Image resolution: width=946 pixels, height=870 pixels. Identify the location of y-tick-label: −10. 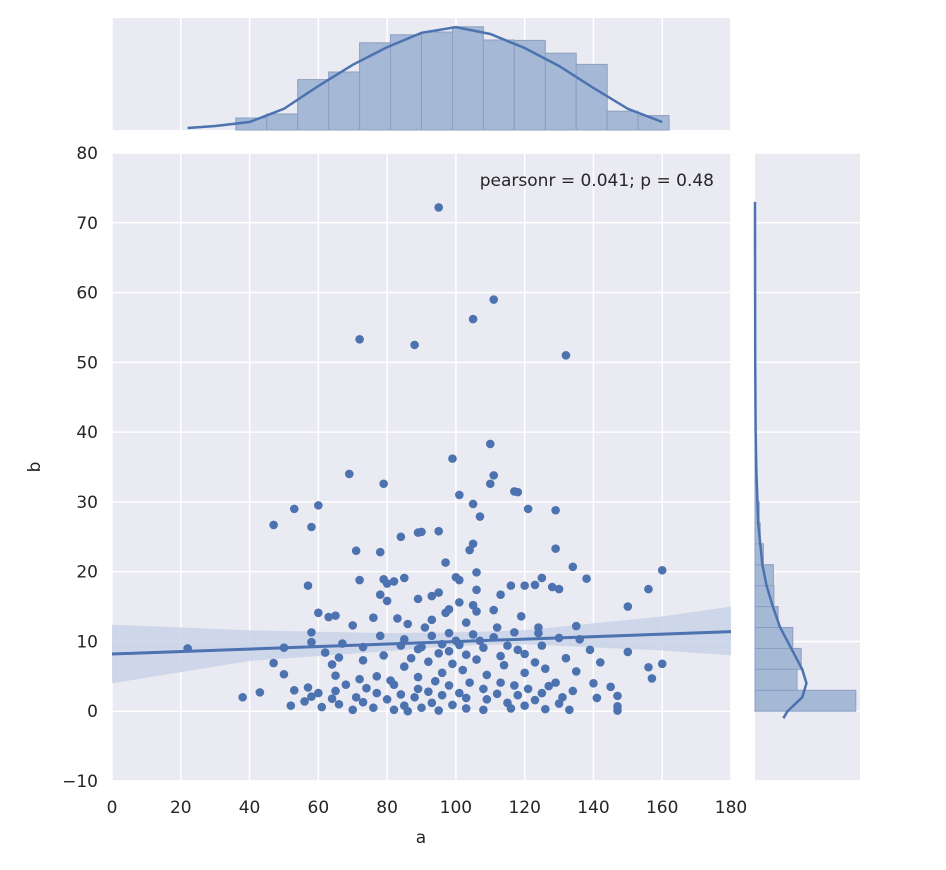
(80, 782).